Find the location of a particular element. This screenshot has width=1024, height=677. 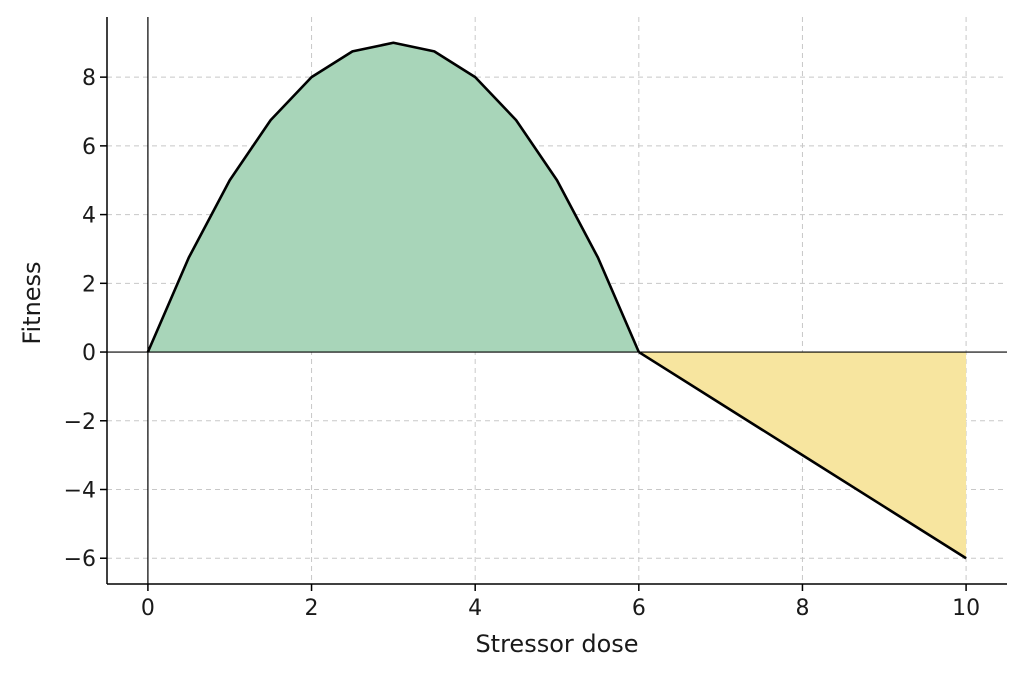

x-tick-label: 4 is located at coordinates (475, 608).